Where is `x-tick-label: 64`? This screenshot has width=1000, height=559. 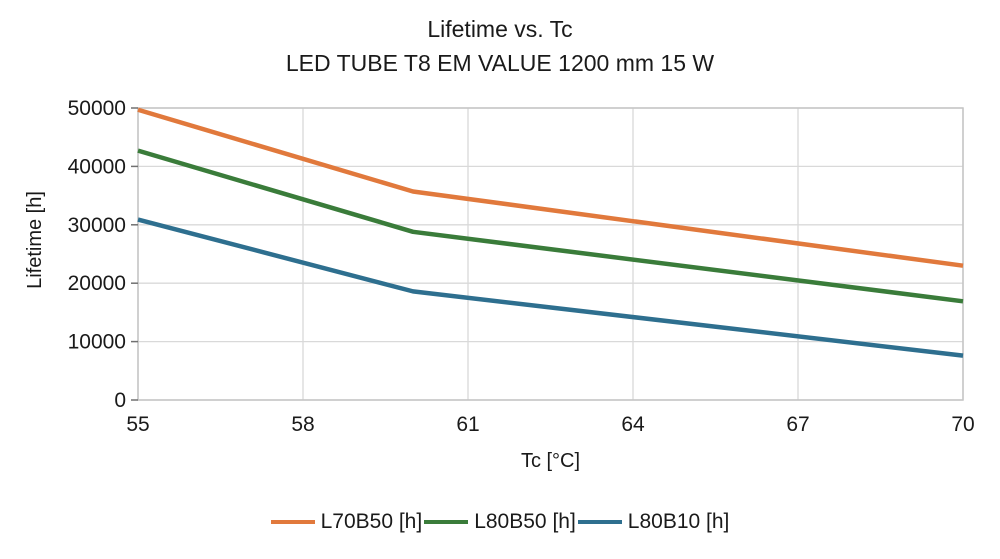
x-tick-label: 64 is located at coordinates (633, 424).